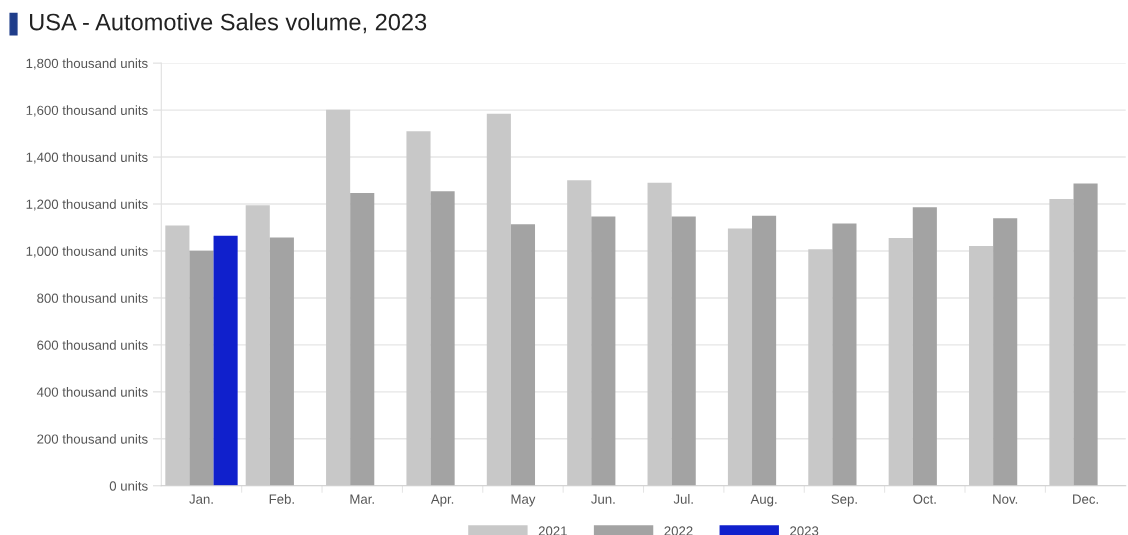 Image resolution: width=1128 pixels, height=535 pixels. Describe the element at coordinates (804, 530) in the screenshot. I see `legend-label: 2023` at that location.